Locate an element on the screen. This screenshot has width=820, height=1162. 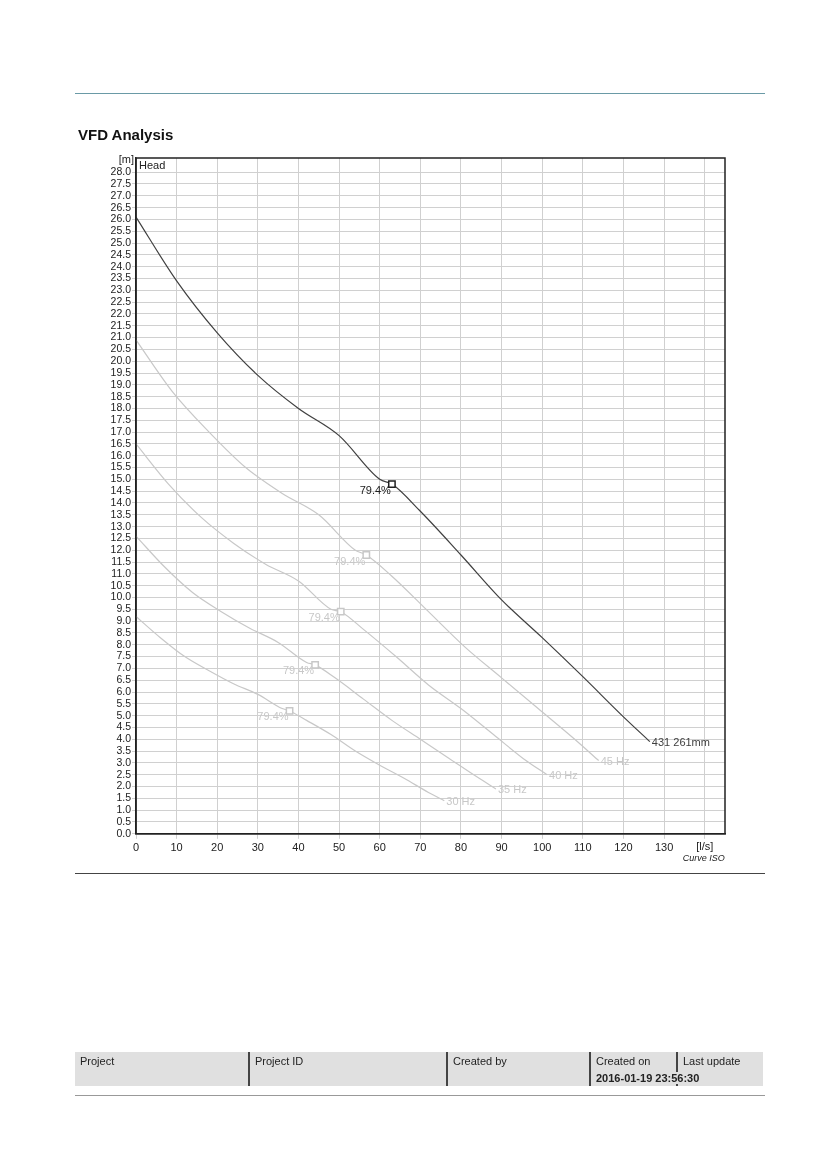
y-tick-label: 17.5 is located at coordinates (121, 419).